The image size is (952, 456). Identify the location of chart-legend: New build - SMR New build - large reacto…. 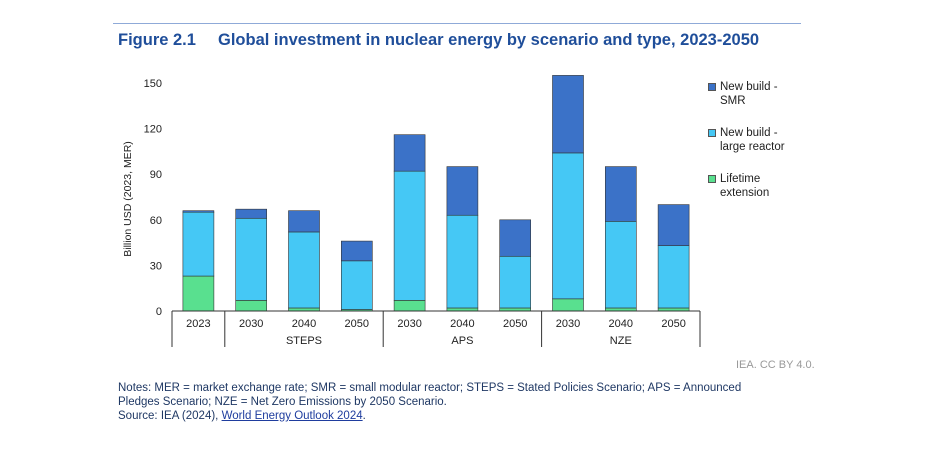
(763, 149).